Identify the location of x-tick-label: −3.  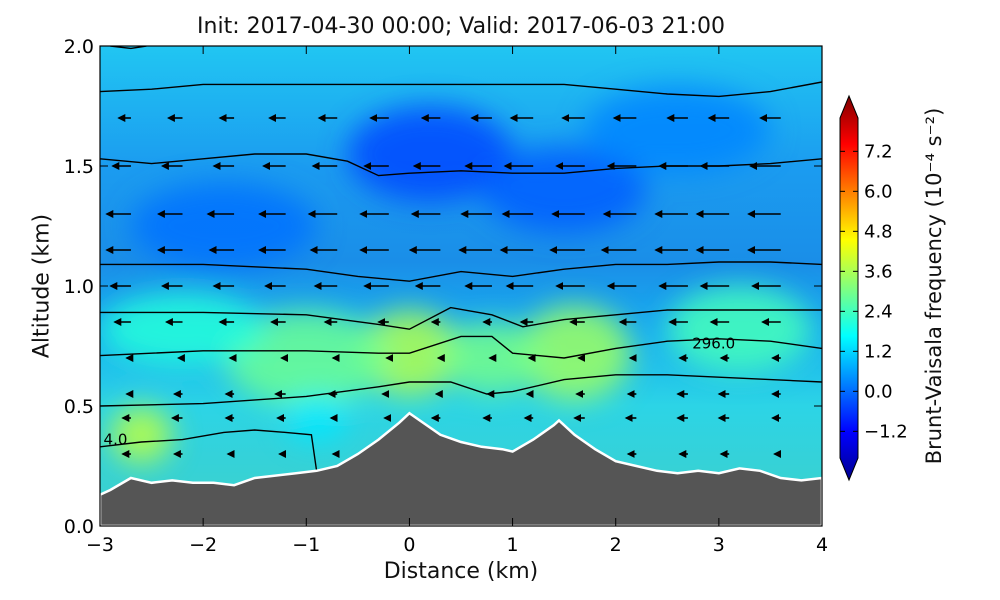
(100, 545).